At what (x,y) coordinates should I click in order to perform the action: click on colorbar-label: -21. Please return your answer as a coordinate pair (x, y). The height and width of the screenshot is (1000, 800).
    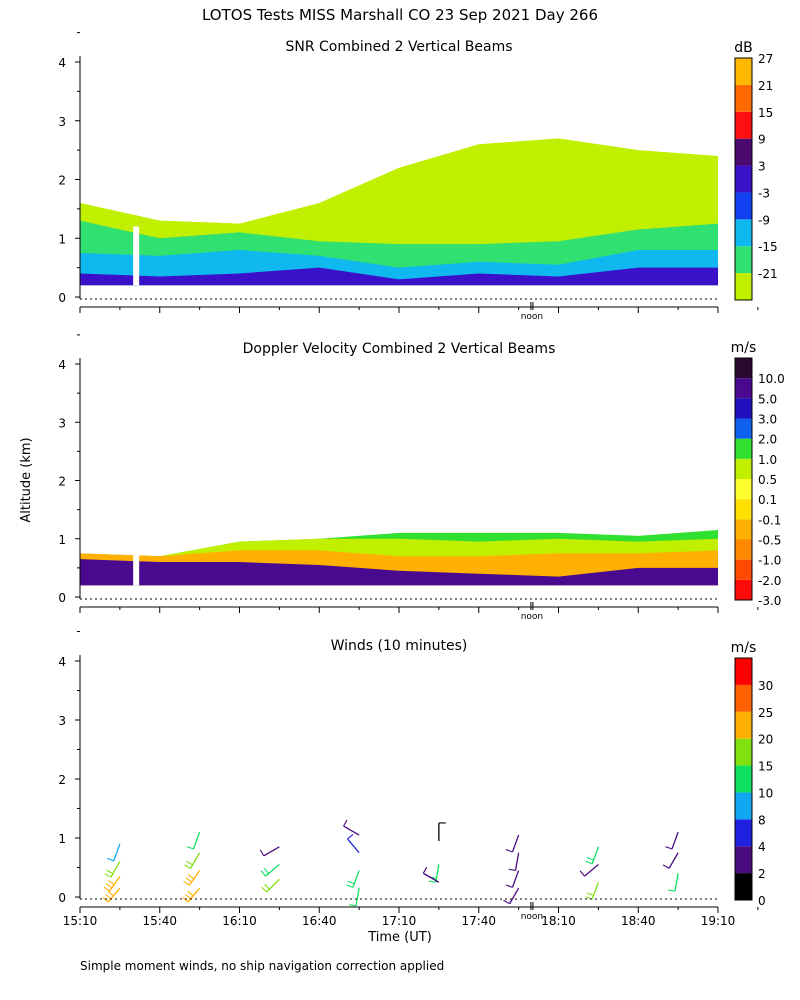
    Looking at the image, I should click on (768, 274).